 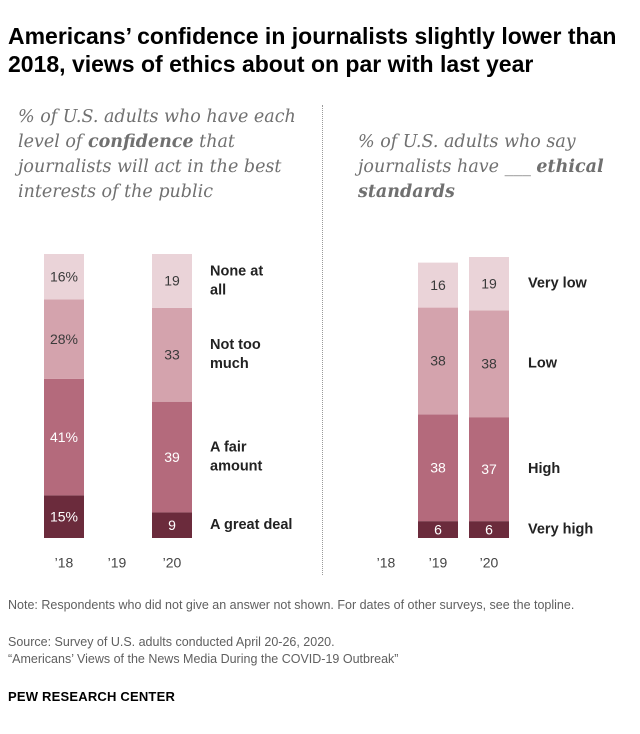 I want to click on right-subtitle-emphasis: ethical standards, so click(x=481, y=179).